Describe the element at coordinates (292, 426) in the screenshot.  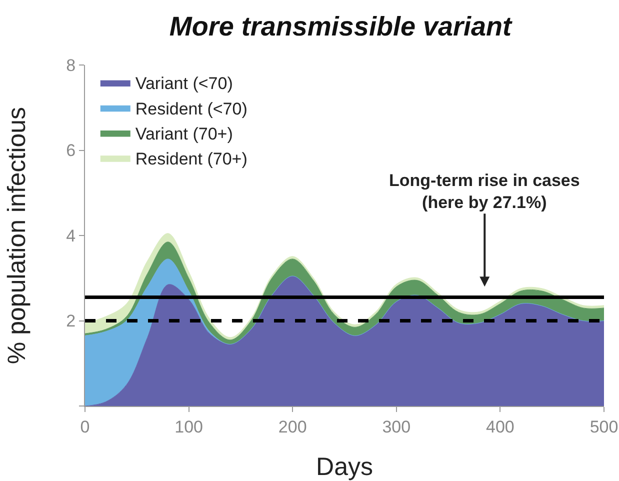
I see `x-tick-label: 200` at that location.